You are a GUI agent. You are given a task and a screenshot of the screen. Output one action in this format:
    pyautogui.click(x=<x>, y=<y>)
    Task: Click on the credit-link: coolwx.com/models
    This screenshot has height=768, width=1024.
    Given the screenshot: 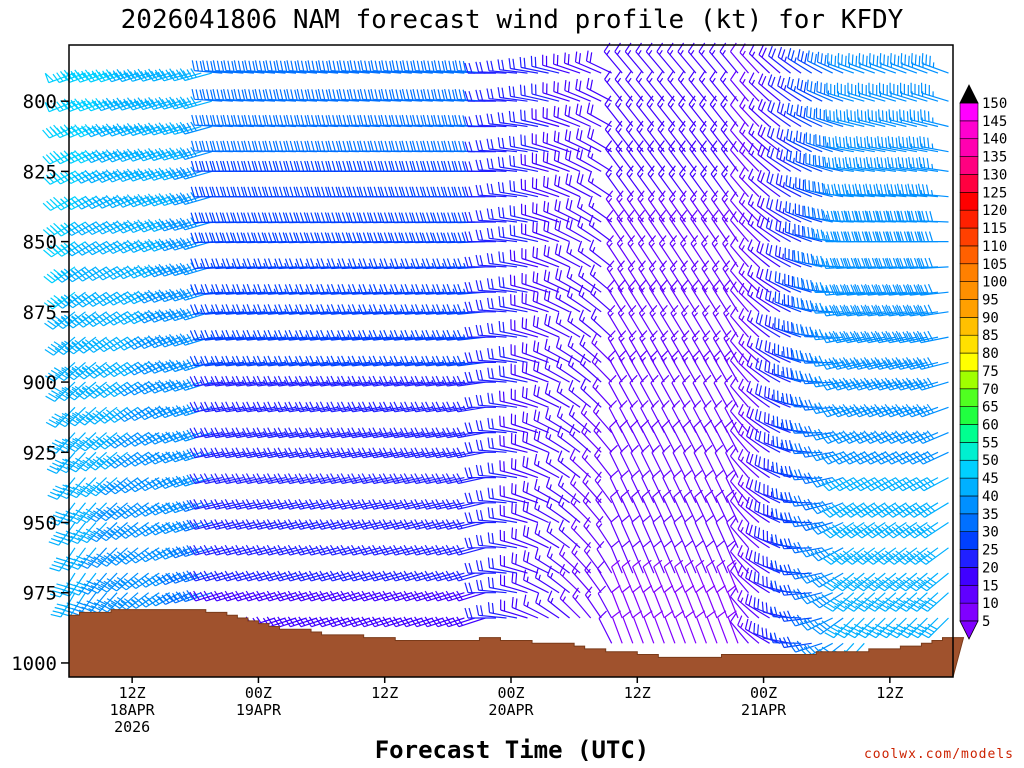 What is the action you would take?
    pyautogui.click(x=938, y=754)
    